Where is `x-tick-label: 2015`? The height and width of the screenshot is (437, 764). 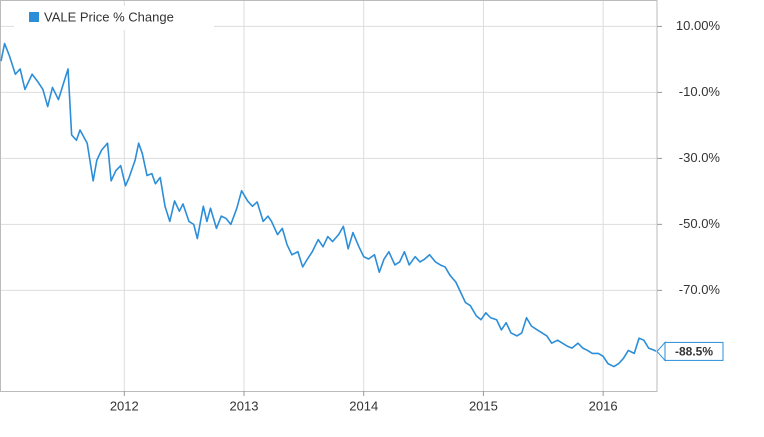
x-tick-label: 2015 is located at coordinates (483, 405).